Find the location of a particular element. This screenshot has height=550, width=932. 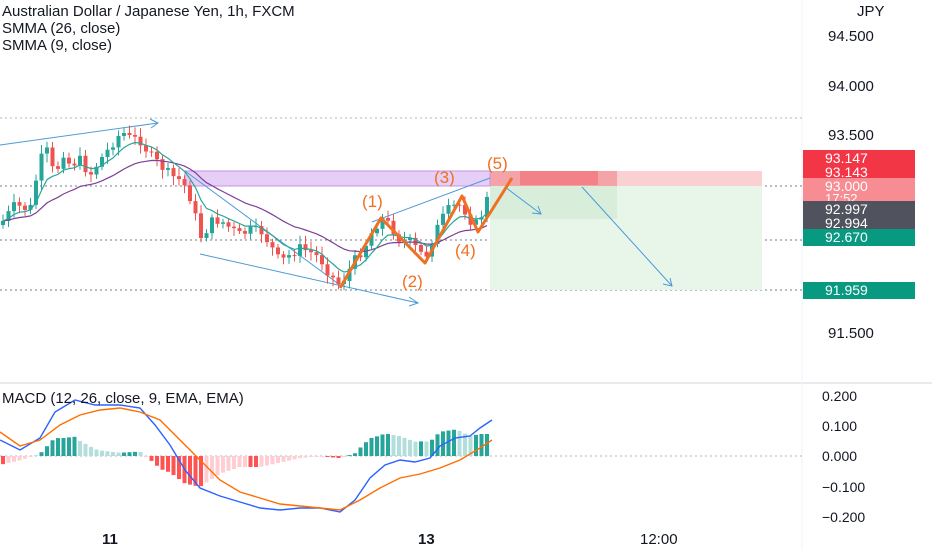

forecast-arrow-short-head is located at coordinates (536, 210).